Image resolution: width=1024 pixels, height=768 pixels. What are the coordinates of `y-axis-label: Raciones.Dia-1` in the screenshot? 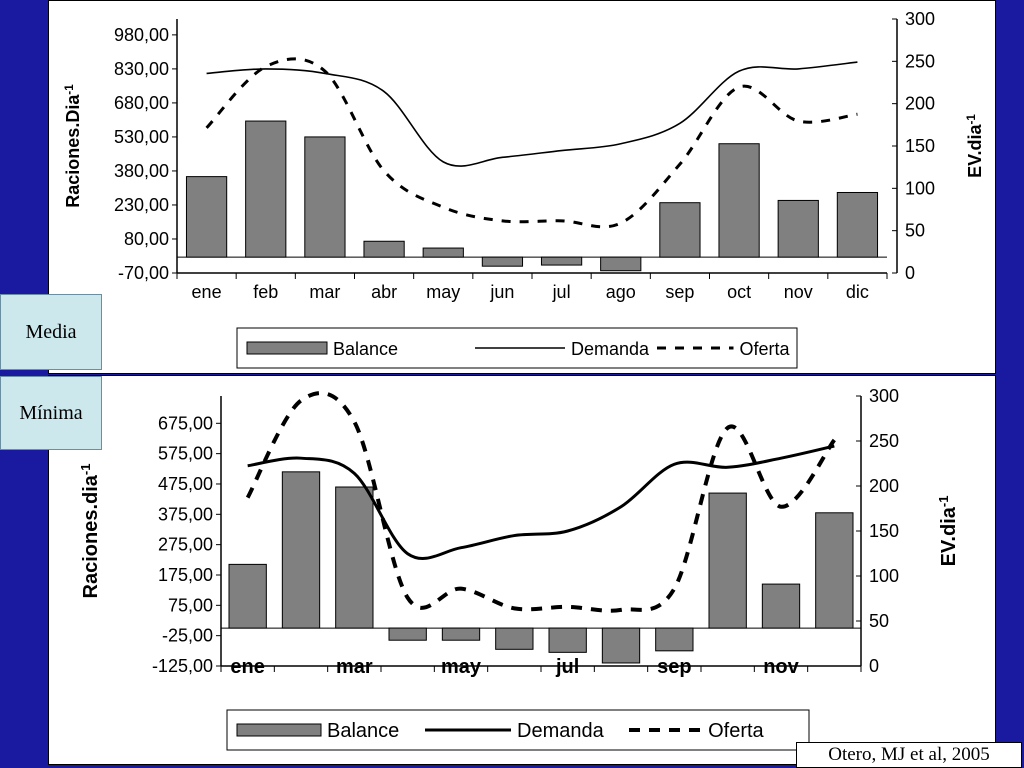 It's located at (73, 146).